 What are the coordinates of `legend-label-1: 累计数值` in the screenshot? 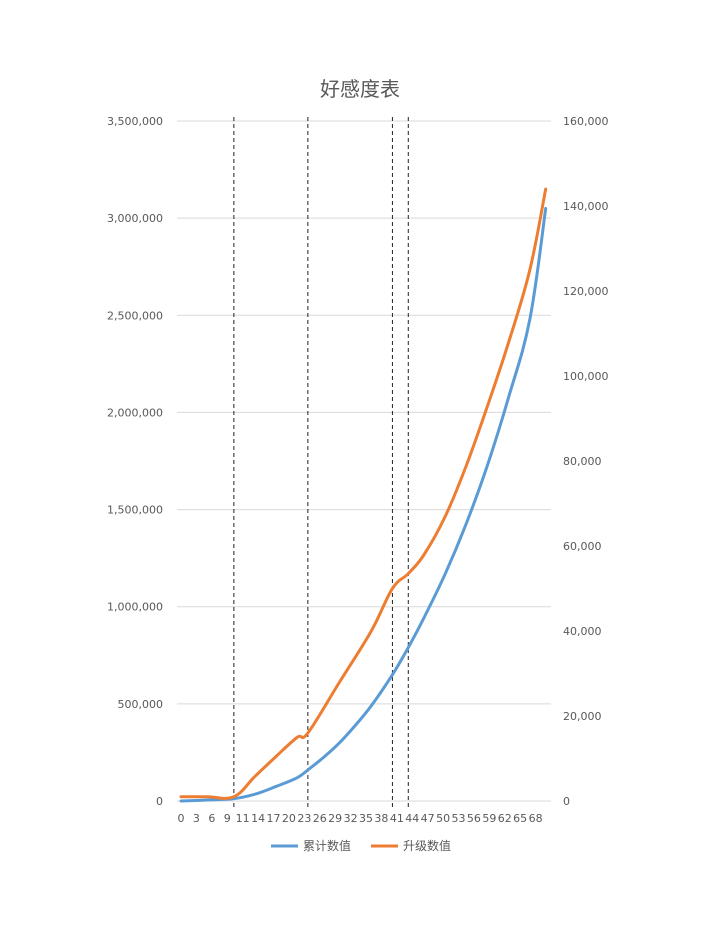 It's located at (327, 845).